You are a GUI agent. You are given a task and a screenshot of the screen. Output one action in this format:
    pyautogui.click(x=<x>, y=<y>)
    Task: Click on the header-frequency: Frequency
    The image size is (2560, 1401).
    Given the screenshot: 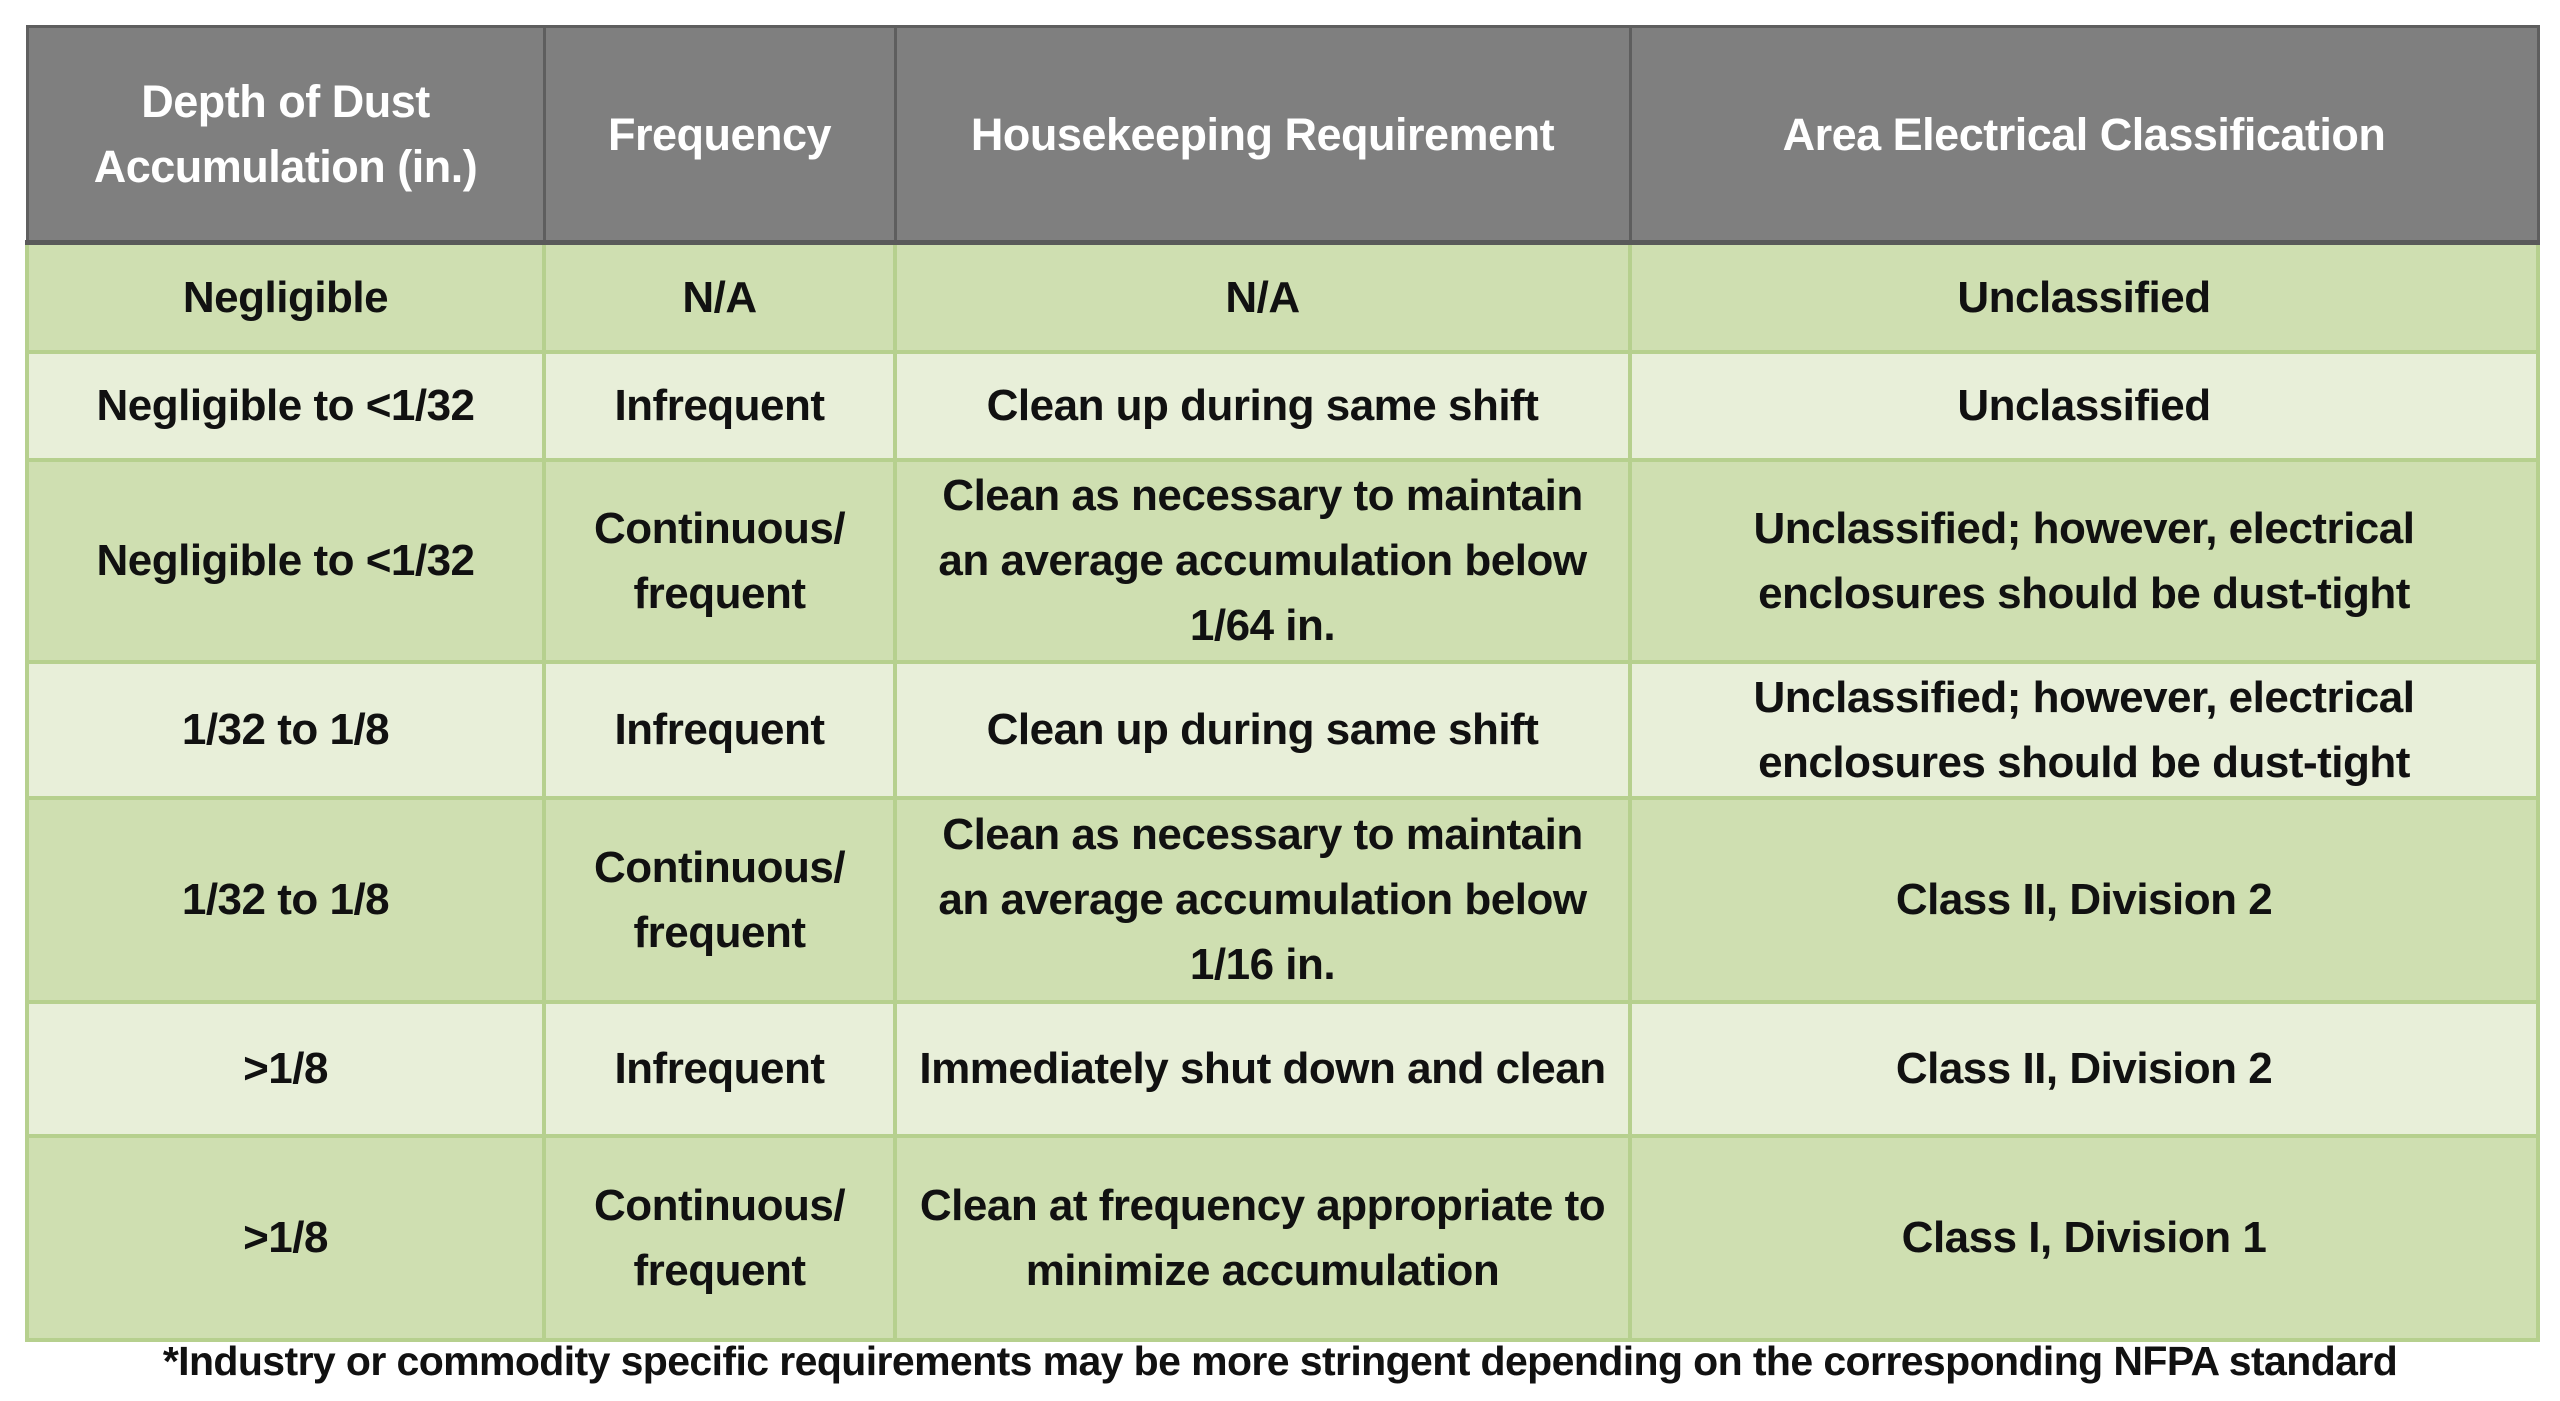 What is the action you would take?
    pyautogui.click(x=719, y=135)
    